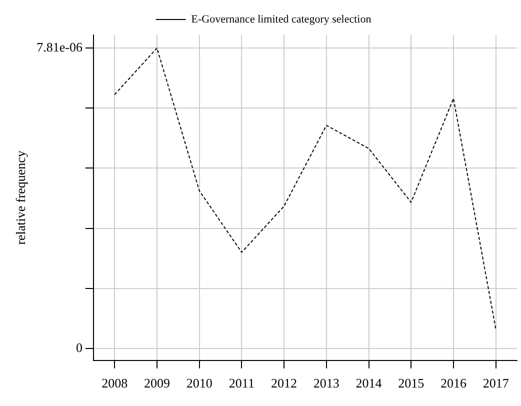  Describe the element at coordinates (115, 383) in the screenshot. I see `x-tick-label: 2008` at that location.